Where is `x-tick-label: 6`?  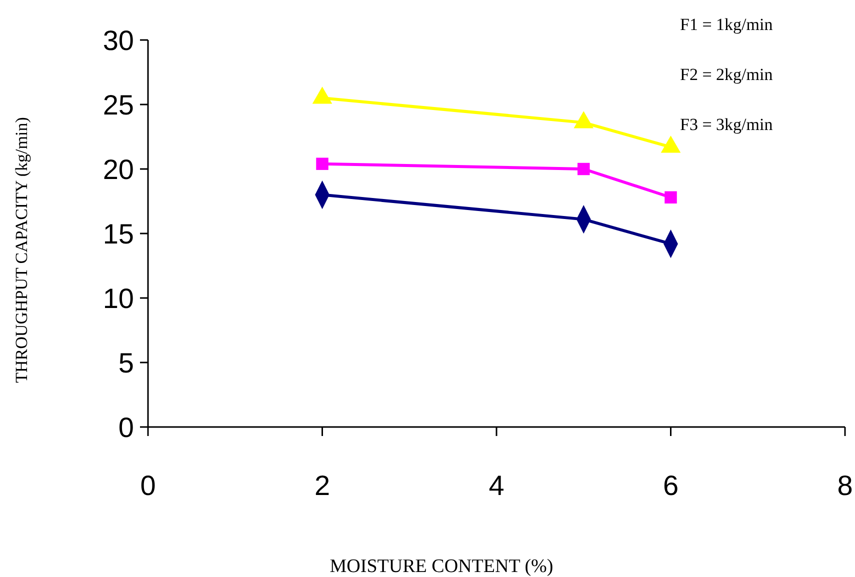
x-tick-label: 6 is located at coordinates (670, 485).